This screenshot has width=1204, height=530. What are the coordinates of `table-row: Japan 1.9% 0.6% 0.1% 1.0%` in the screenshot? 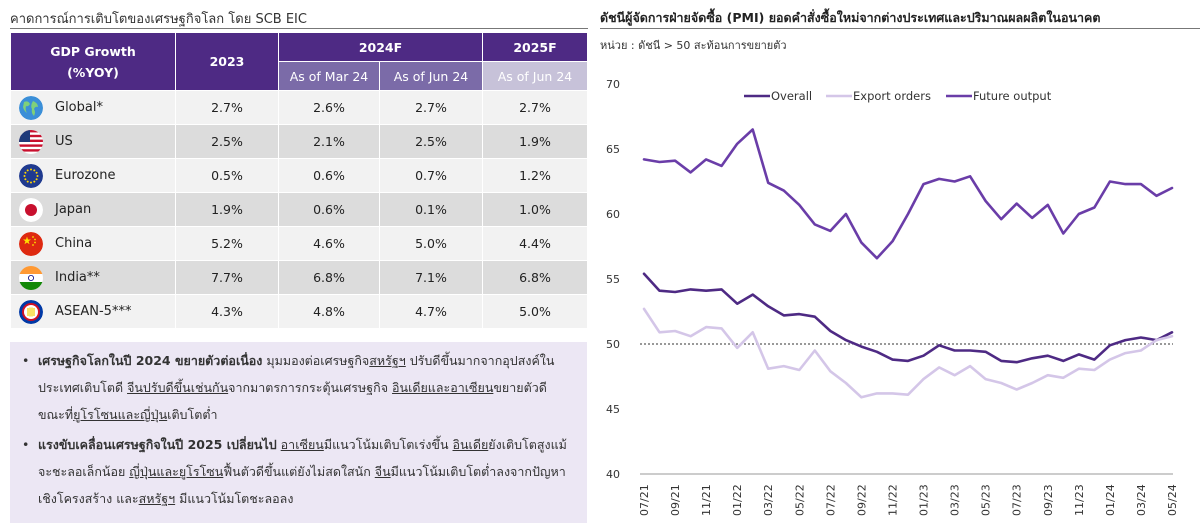 It's located at (299, 209).